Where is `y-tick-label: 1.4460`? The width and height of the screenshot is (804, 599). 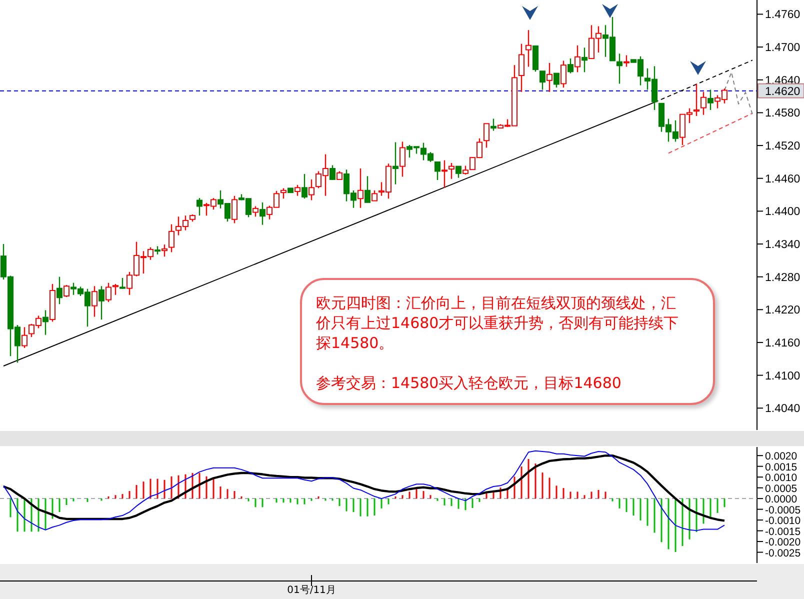 y-tick-label: 1.4460 is located at coordinates (782, 179).